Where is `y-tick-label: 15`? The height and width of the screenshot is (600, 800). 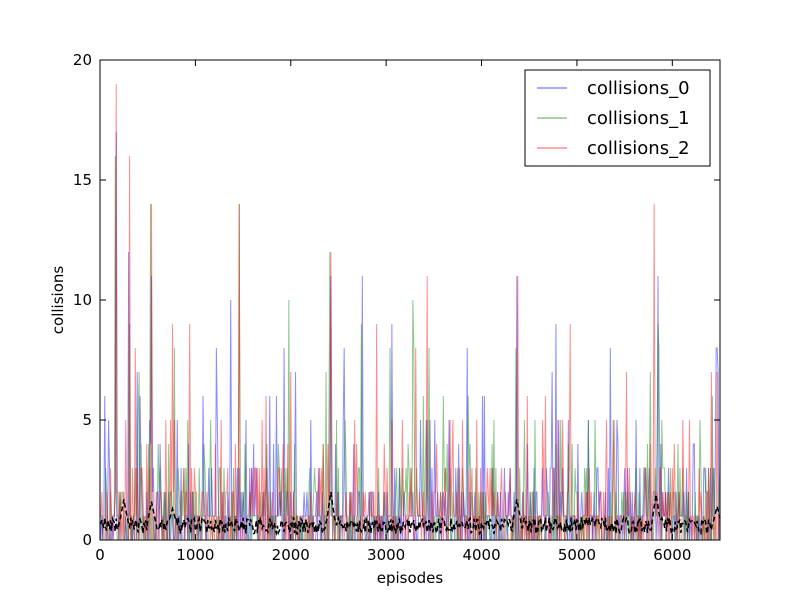
y-tick-label: 15 is located at coordinates (82, 180).